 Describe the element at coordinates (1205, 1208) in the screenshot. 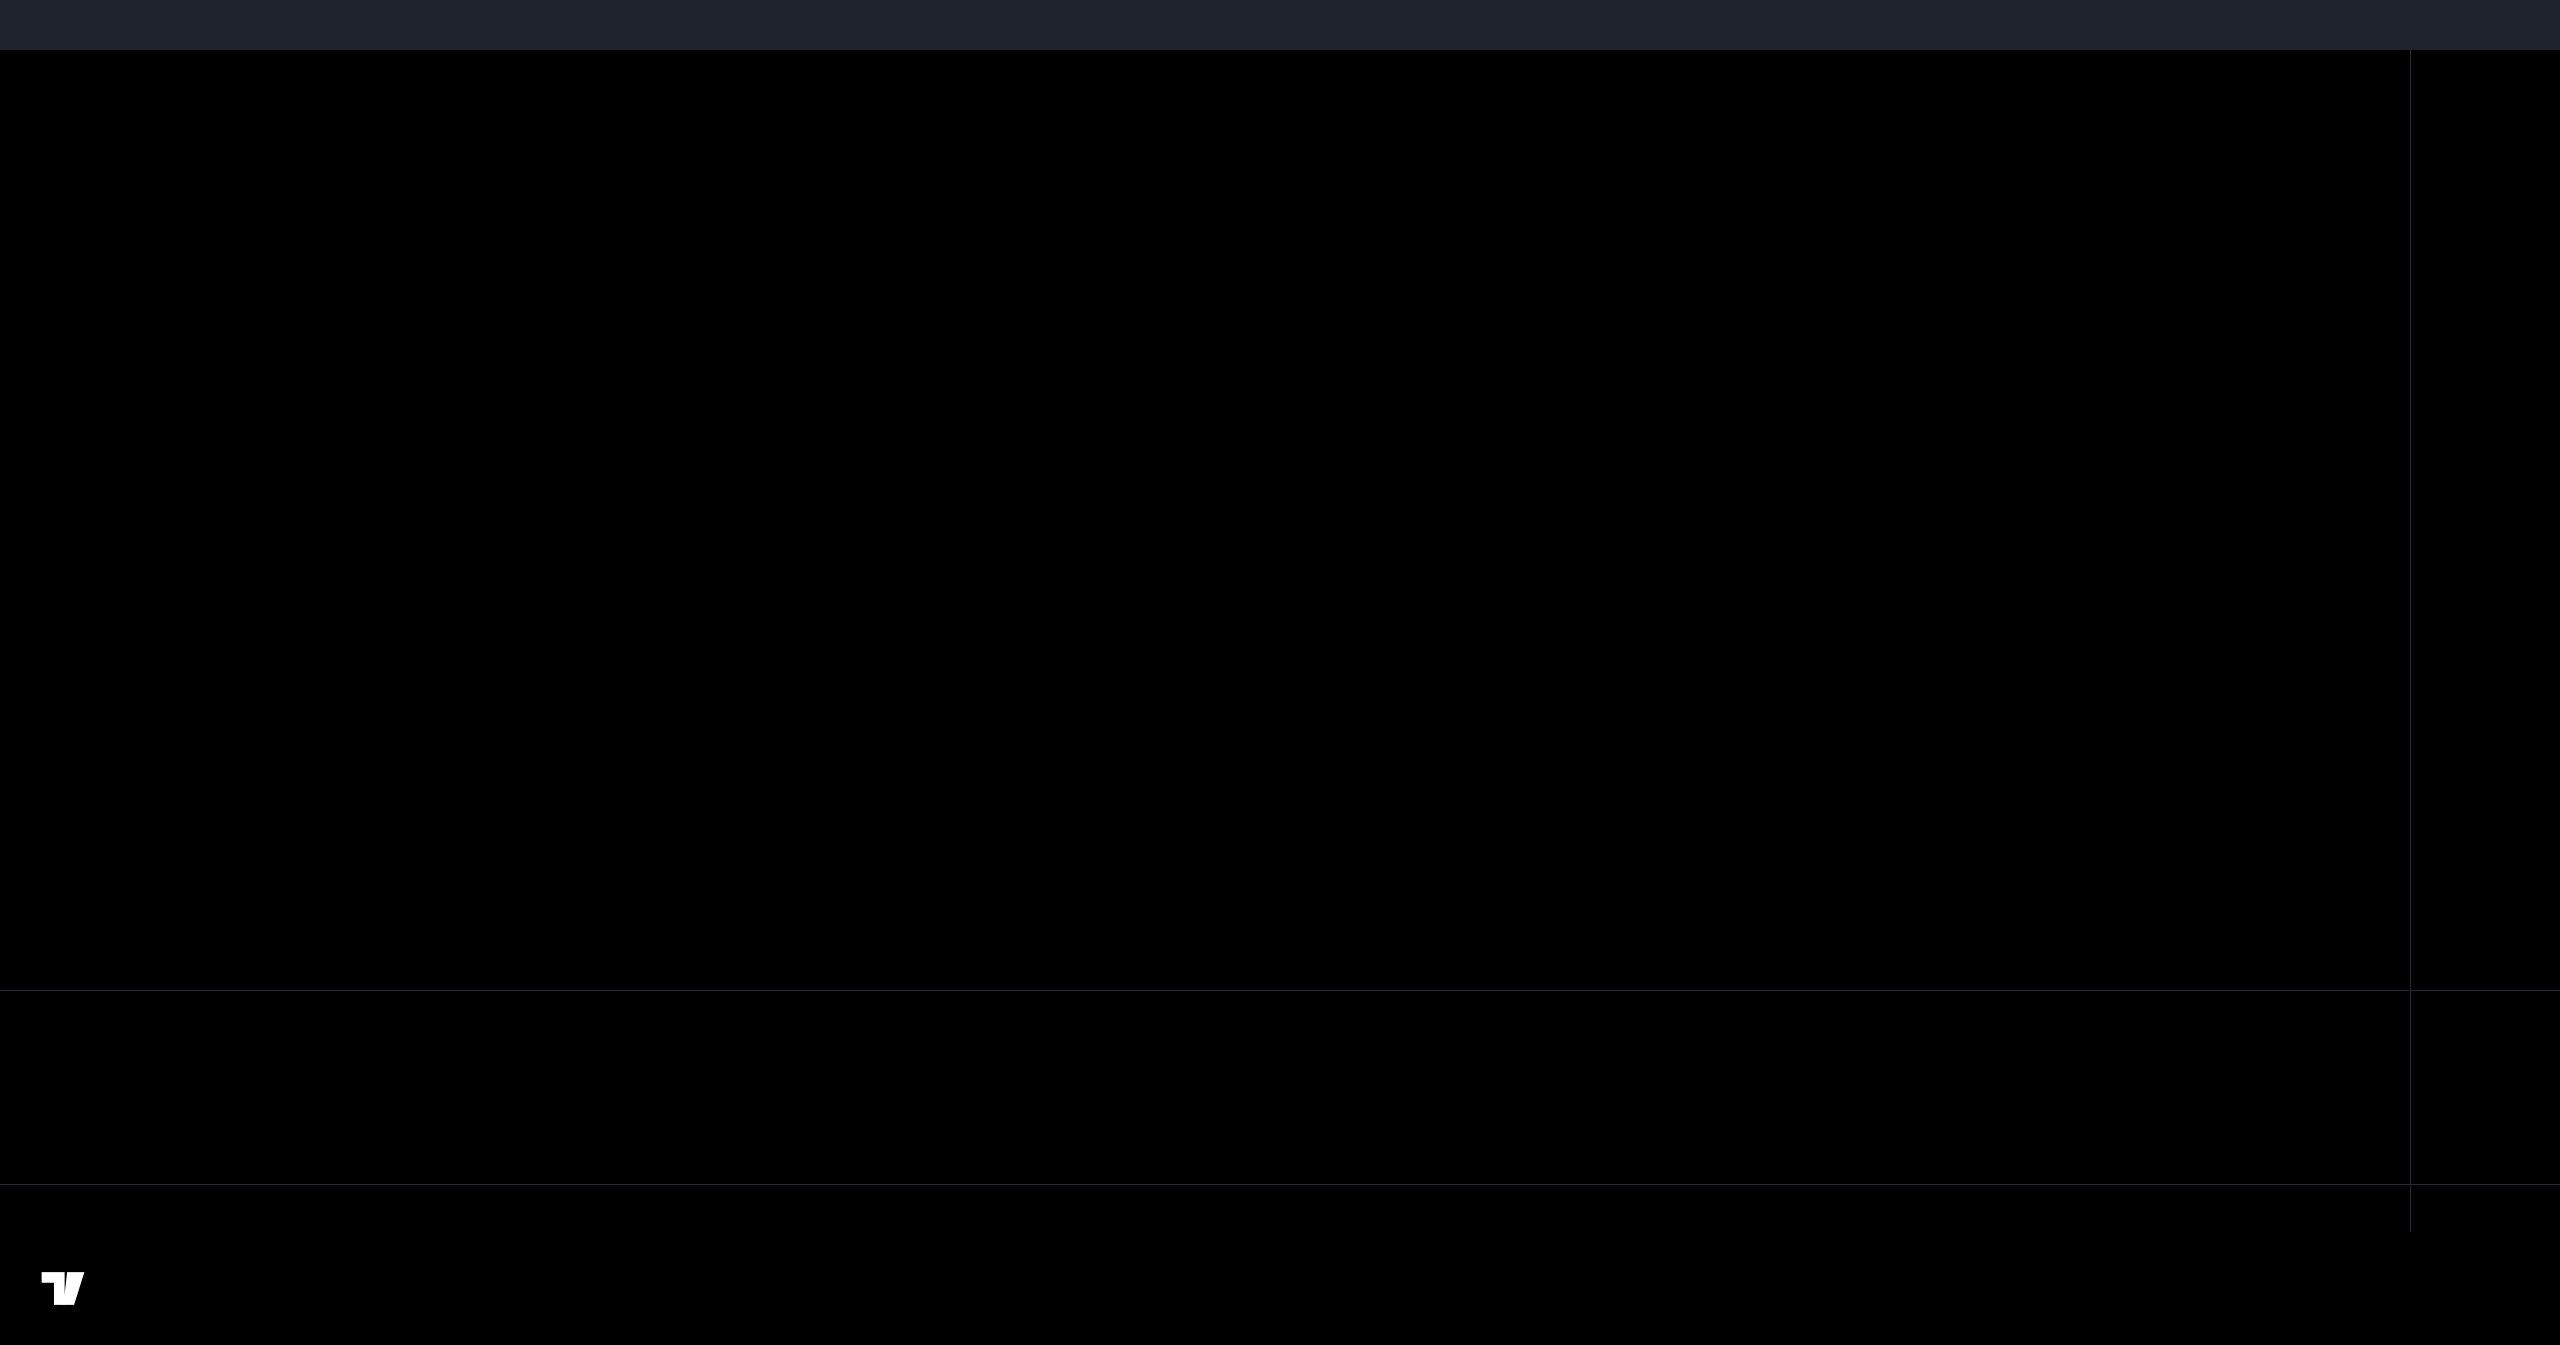

I see `time-axis` at that location.